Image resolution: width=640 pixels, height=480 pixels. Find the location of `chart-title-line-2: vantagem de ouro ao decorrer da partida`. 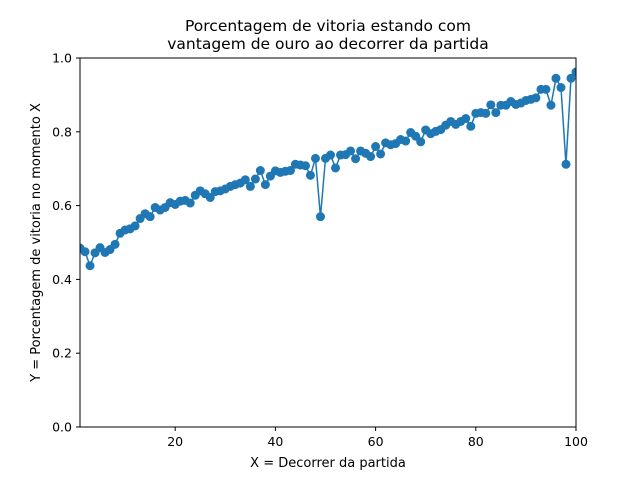

chart-title-line-2: vantagem de ouro ao decorrer da partida is located at coordinates (327, 44).